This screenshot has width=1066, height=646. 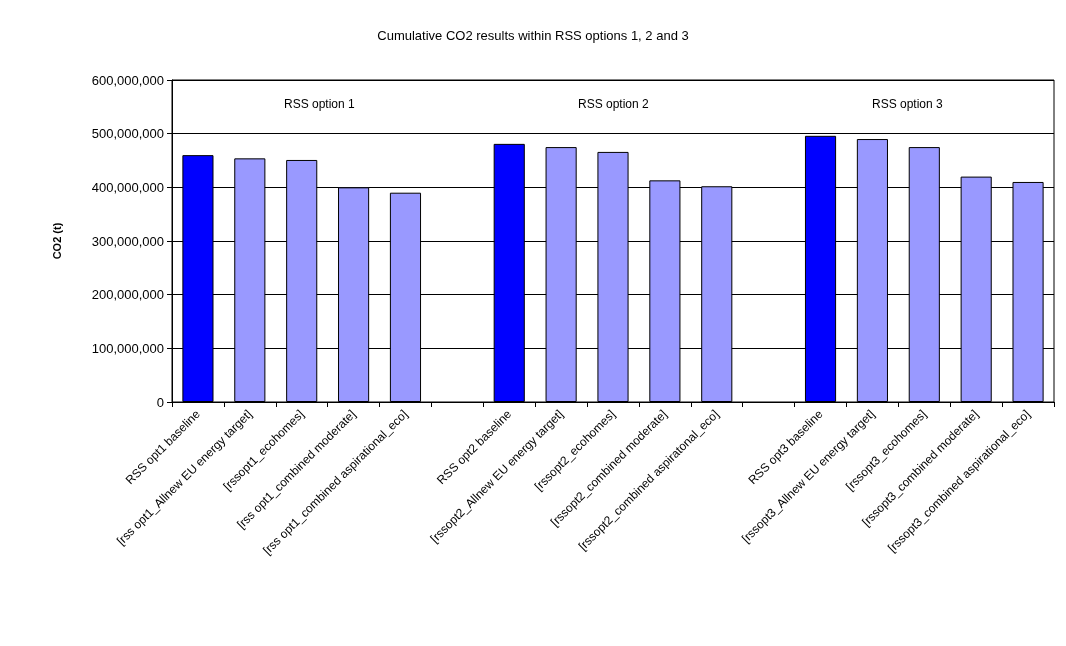 What do you see at coordinates (533, 35) in the screenshot?
I see `chart-title: Cumulative CO2 results within RSS options 1, 2 and 3` at bounding box center [533, 35].